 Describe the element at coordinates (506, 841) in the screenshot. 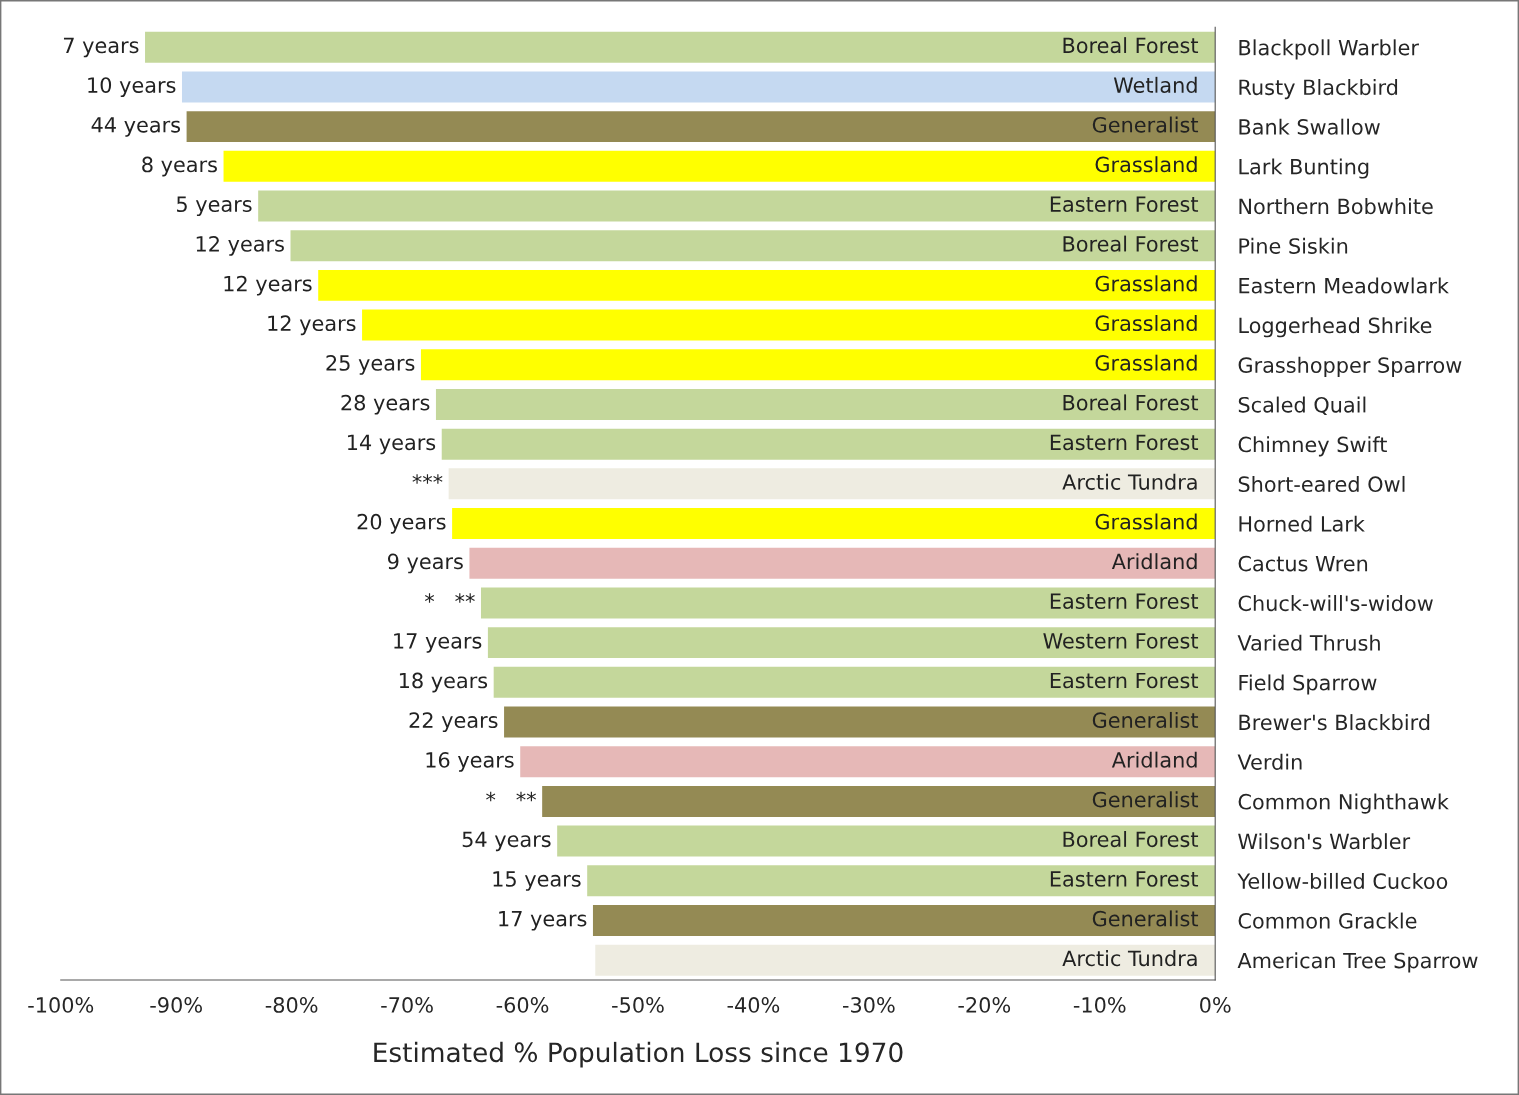

I see `annotation: 54 years` at that location.